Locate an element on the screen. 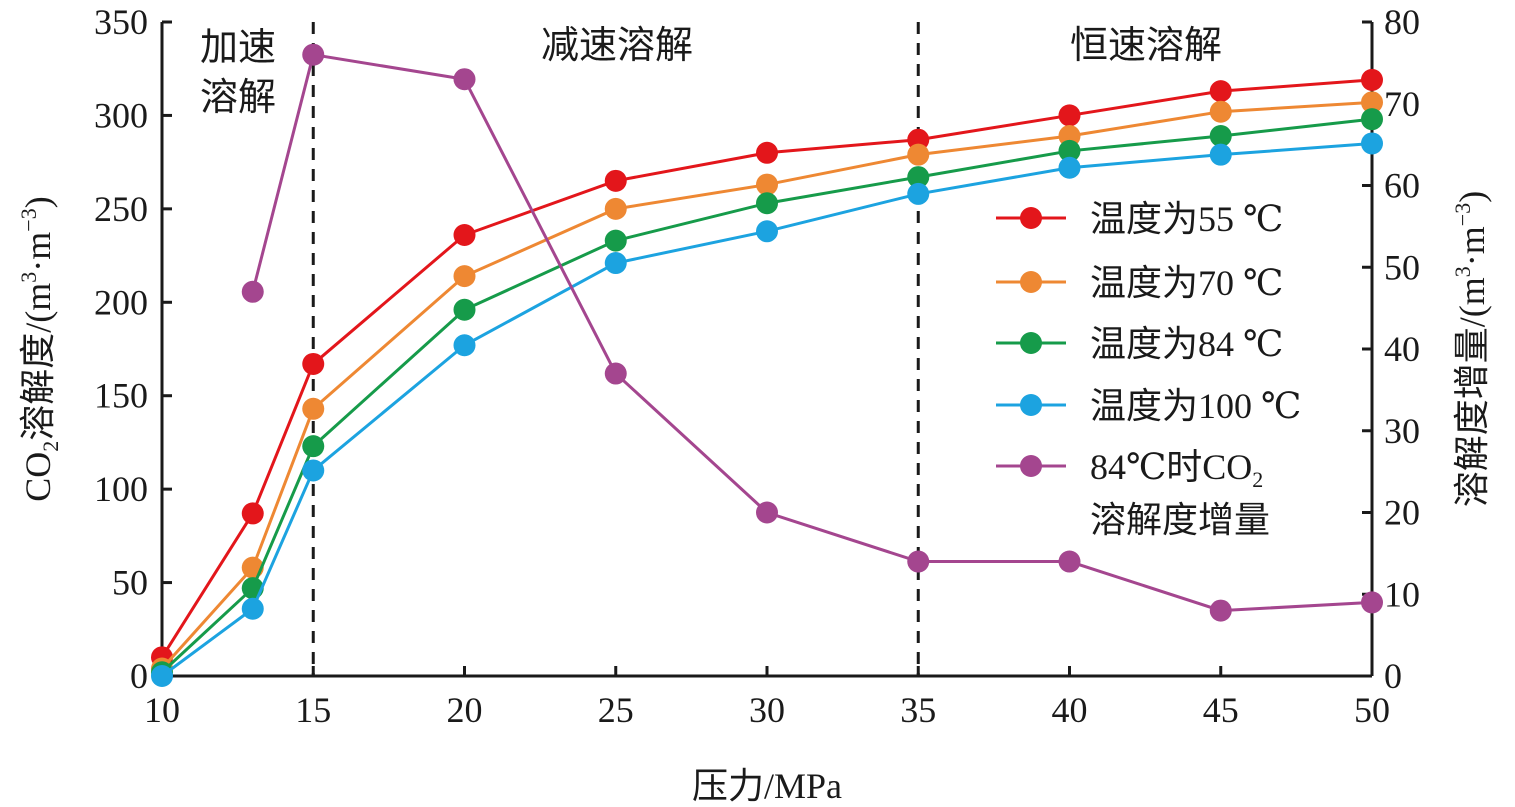 The image size is (1515, 807). y-right-tick-label: 10 is located at coordinates (1402, 594).